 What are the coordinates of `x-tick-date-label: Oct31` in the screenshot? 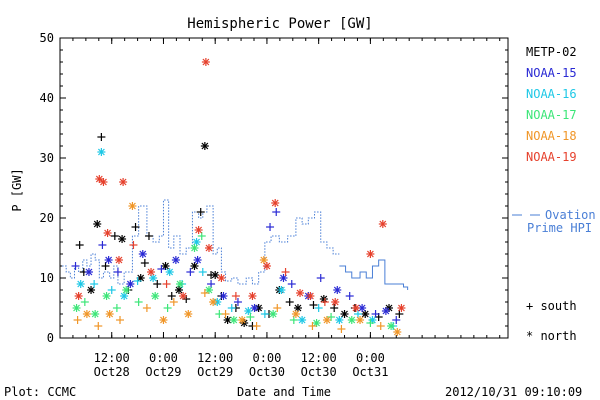 It's located at (370, 372).